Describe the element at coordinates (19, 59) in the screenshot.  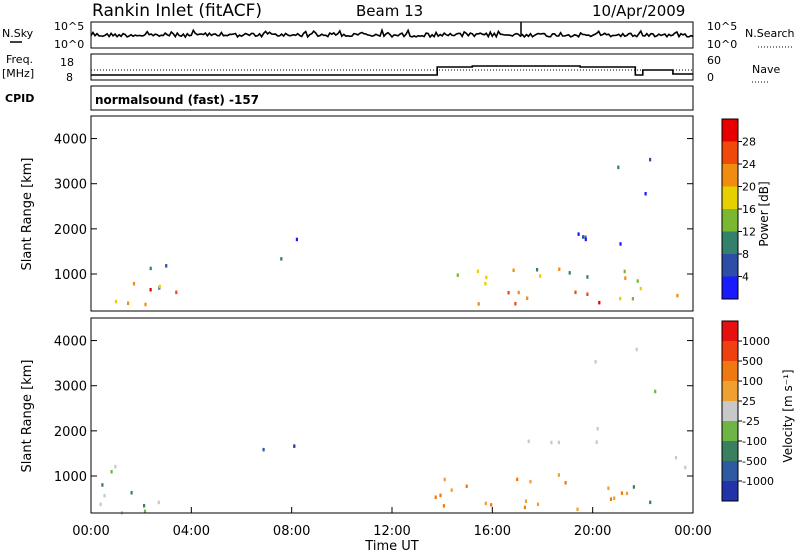
I see `freq-label: Freq.` at that location.